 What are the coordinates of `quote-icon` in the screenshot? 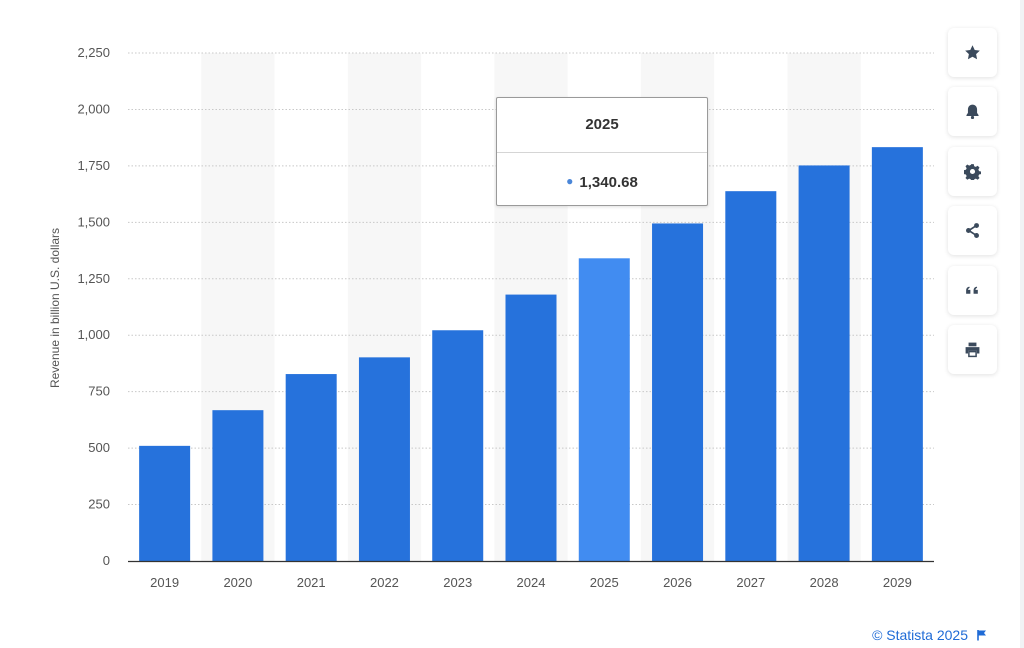 It's located at (972, 290).